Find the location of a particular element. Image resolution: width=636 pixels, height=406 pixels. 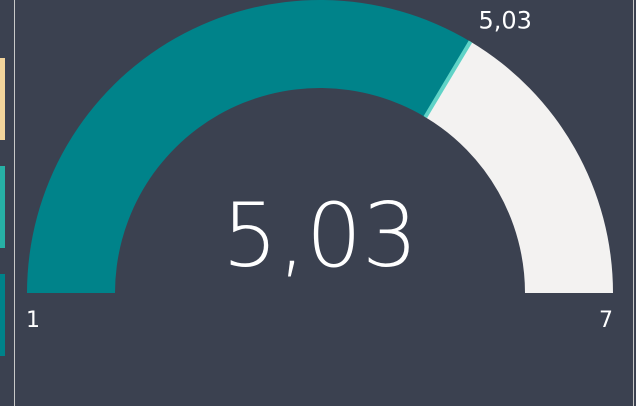

tick-label: 7 is located at coordinates (606, 320).